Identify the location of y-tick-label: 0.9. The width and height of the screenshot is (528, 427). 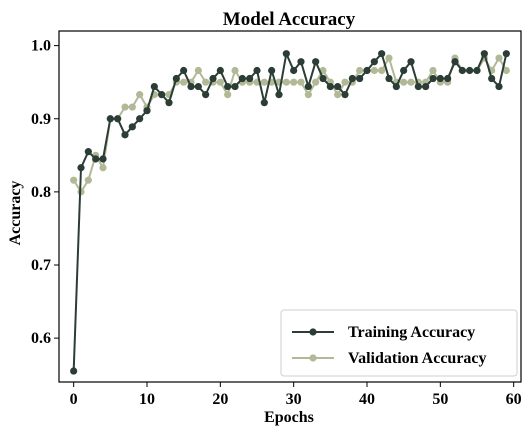
(41, 119).